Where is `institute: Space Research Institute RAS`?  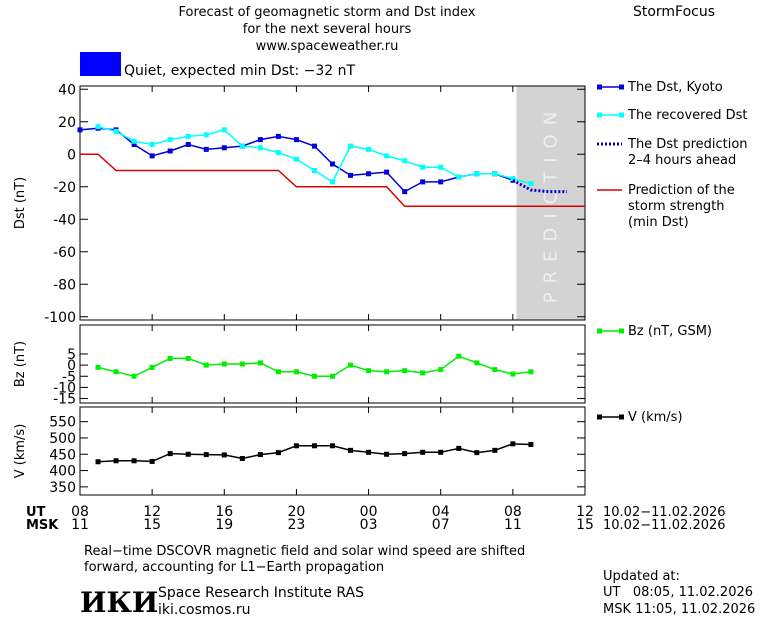
institute: Space Research Institute RAS is located at coordinates (261, 593).